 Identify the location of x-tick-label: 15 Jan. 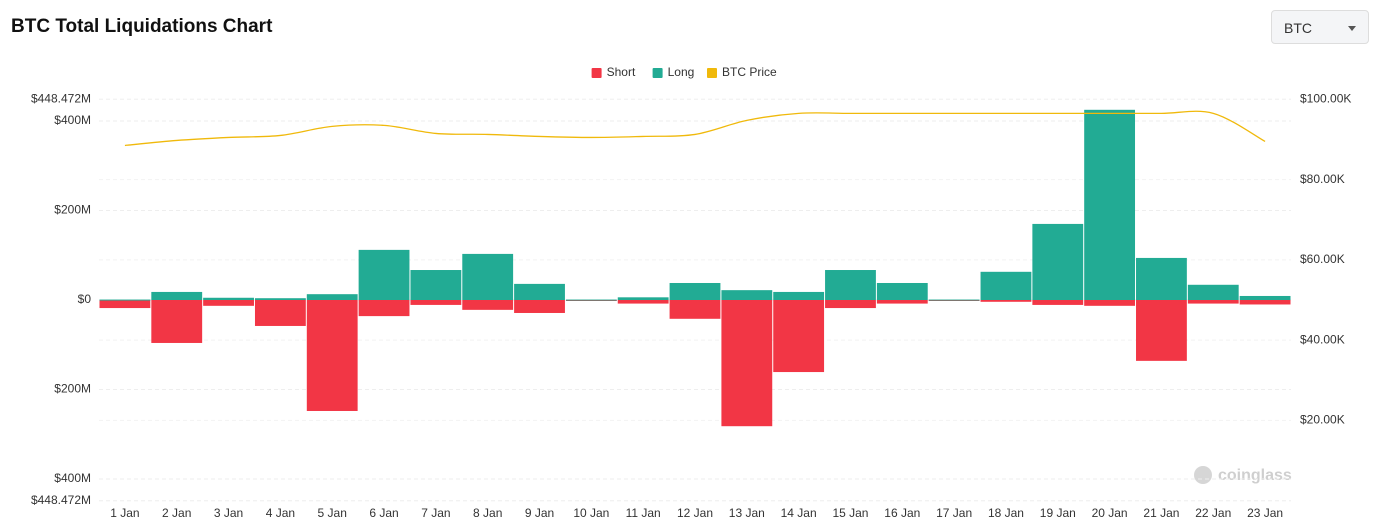
(850, 513).